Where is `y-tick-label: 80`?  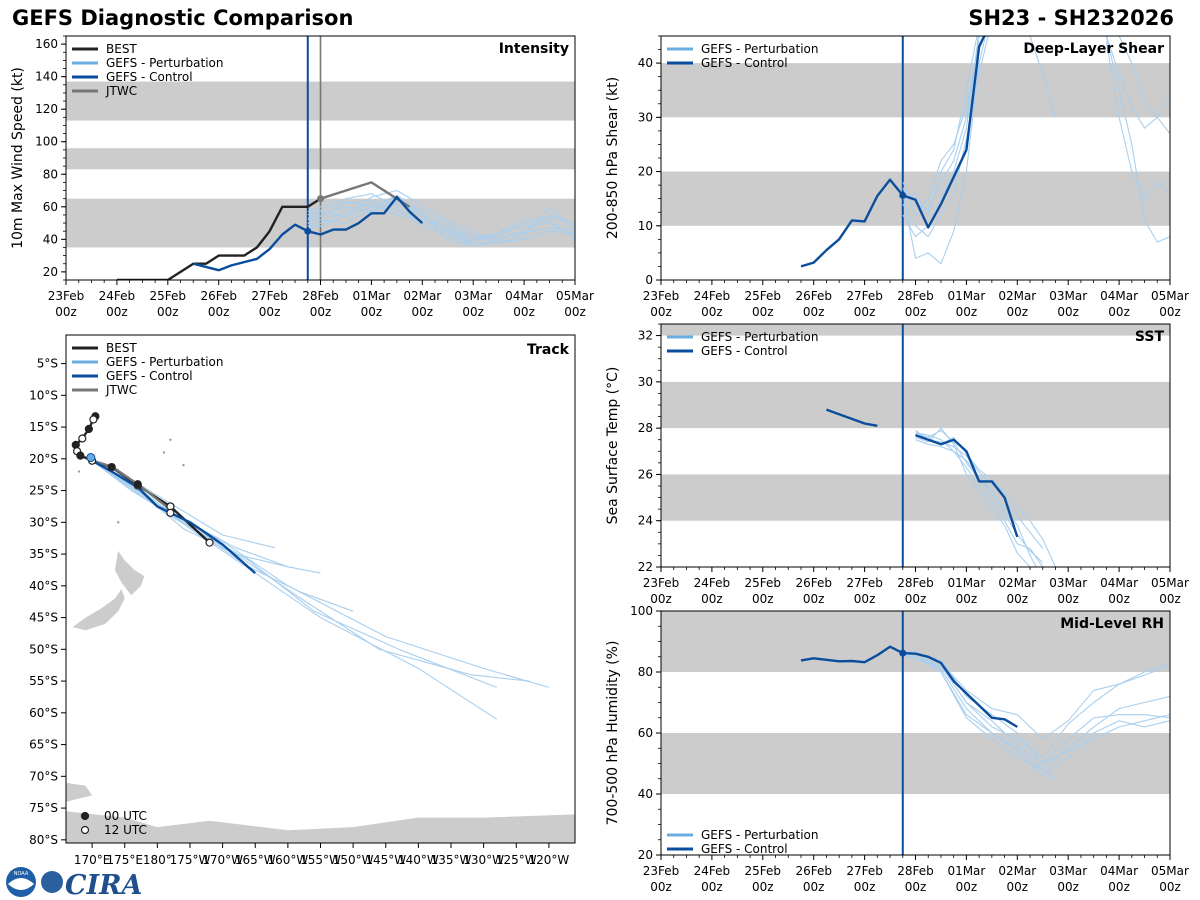
y-tick-label: 80 is located at coordinates (645, 672).